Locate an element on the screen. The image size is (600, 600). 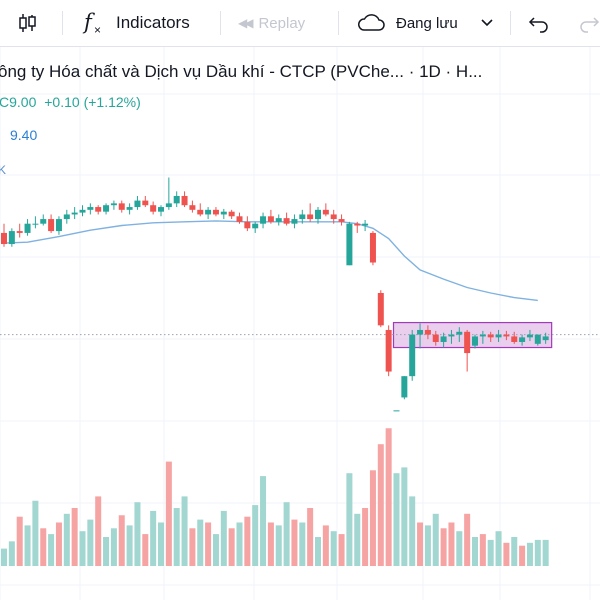
replay-button: ◀◀ Replay is located at coordinates (271, 23).